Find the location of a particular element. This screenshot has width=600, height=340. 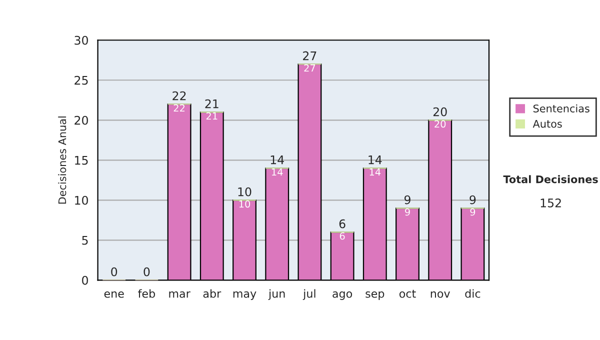

x-tick-label: ene is located at coordinates (114, 294).